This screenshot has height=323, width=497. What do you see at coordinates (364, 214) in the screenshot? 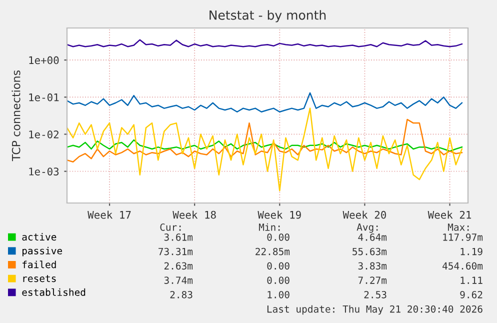
I see `x-tick-label: Week 20` at bounding box center [364, 214].